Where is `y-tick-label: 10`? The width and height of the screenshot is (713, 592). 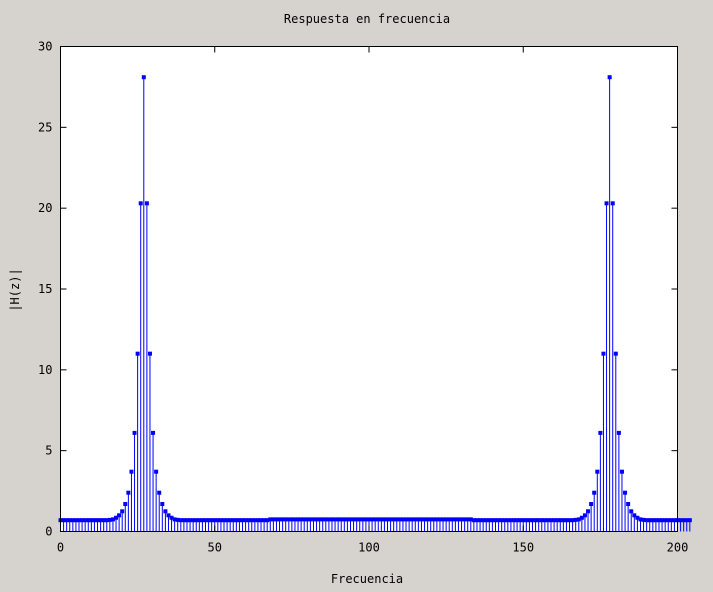 y-tick-label: 10 is located at coordinates (45, 370).